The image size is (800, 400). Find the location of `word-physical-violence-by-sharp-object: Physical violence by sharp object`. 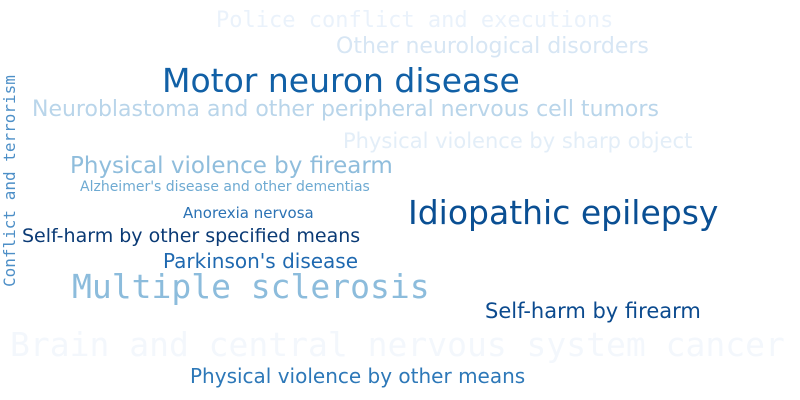

word-physical-violence-by-sharp-object: Physical violence by sharp object is located at coordinates (518, 141).